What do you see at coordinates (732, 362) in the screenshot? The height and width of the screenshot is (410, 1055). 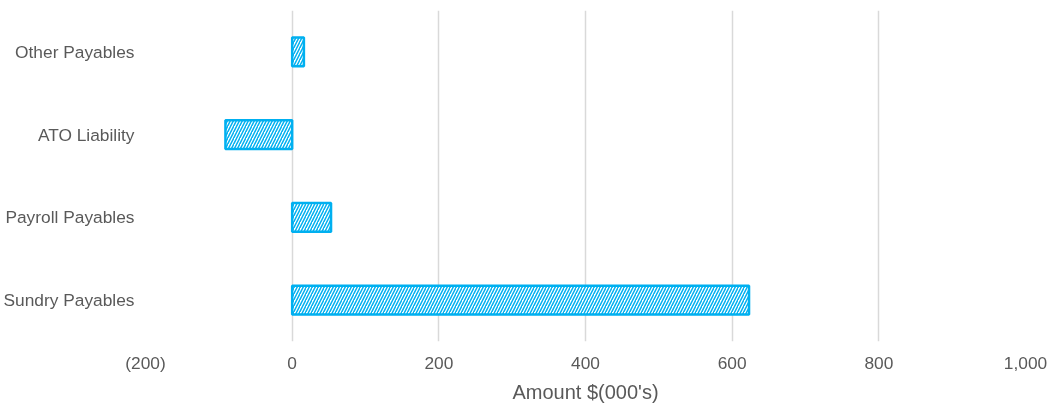 I see `x-tick-label: 600` at bounding box center [732, 362].